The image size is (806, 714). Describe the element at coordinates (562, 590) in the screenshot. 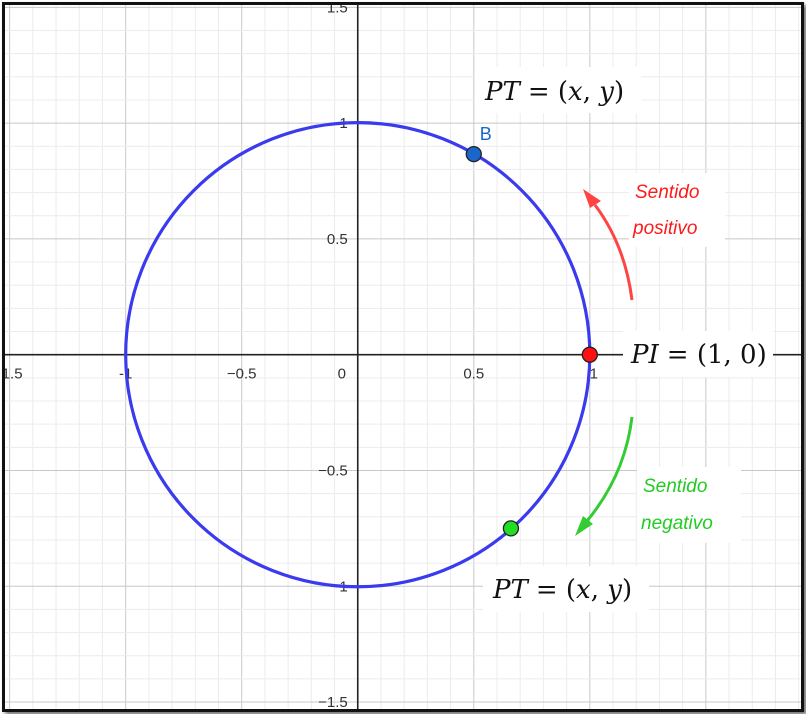

I see `pt-bottom-label: PT = (x, y)` at that location.